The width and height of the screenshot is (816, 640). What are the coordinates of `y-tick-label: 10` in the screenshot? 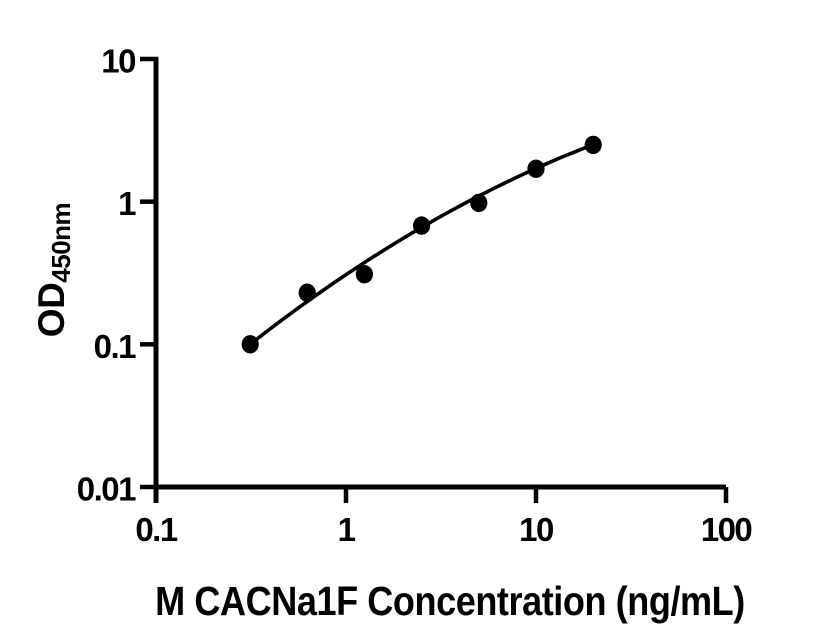 It's located at (118, 60).